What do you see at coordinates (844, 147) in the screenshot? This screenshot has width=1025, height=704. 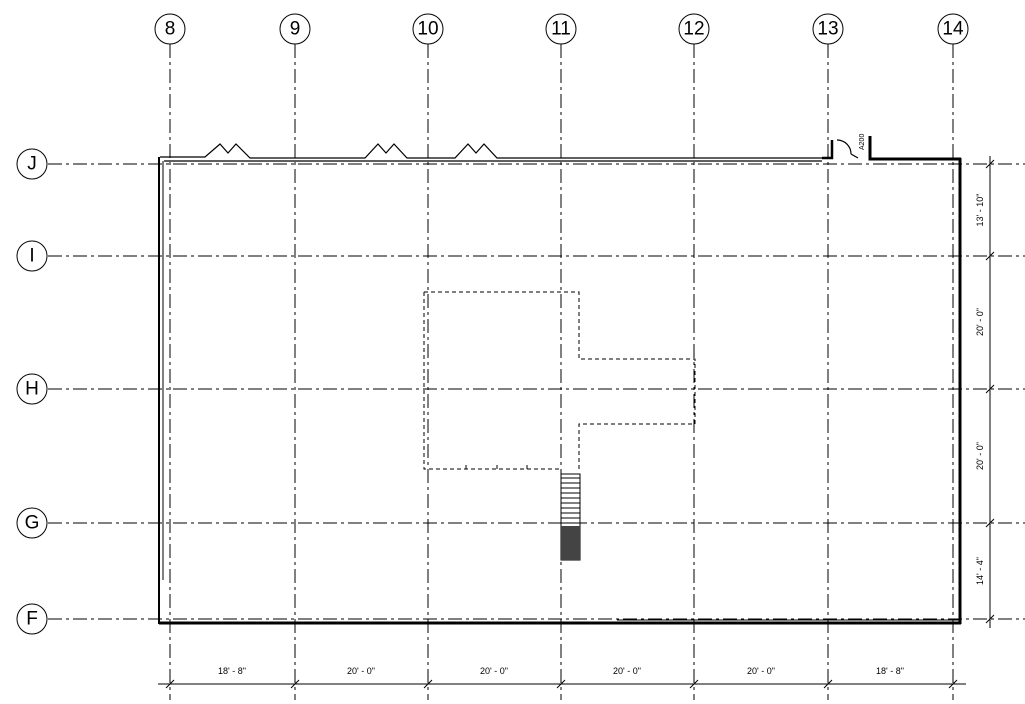 I see `door-swing-arc` at bounding box center [844, 147].